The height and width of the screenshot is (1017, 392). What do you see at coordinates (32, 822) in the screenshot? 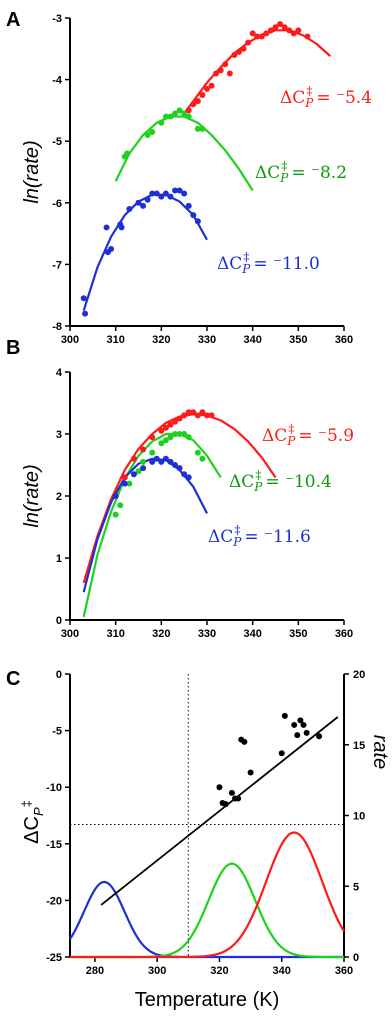
I see `panel-c-left-axis-title: ΔCP‡` at bounding box center [32, 822].